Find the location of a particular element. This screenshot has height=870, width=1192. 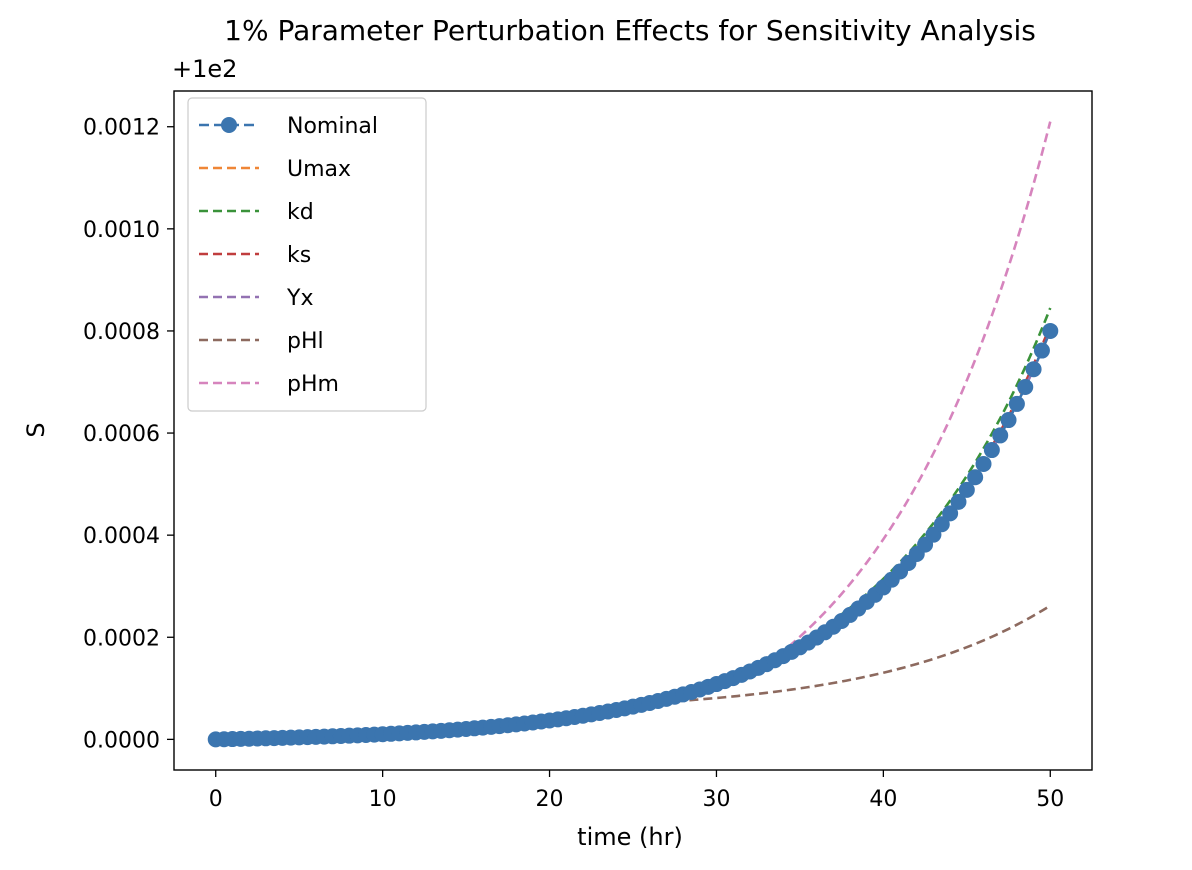

legend: Nominal Umax kd ks Yx pHl pHm is located at coordinates (307, 254).